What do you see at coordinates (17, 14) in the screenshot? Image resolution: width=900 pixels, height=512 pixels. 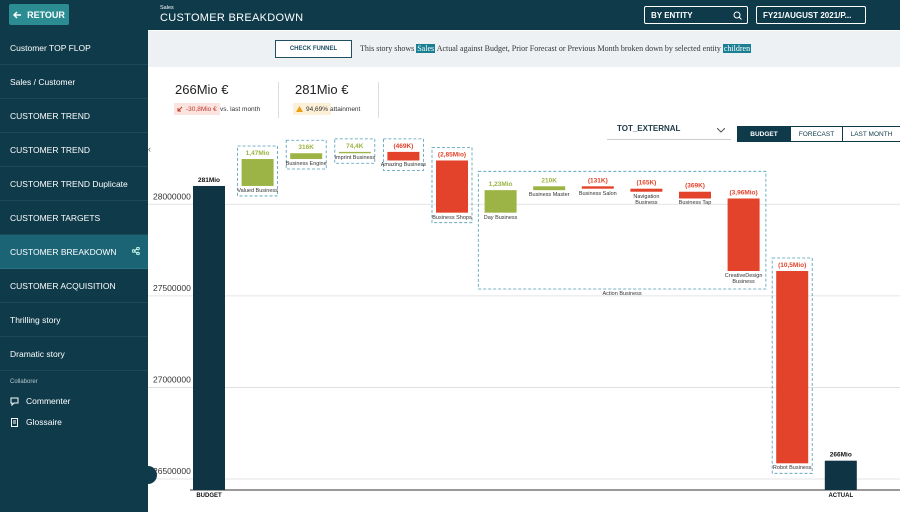 I see `back-icon` at bounding box center [17, 14].